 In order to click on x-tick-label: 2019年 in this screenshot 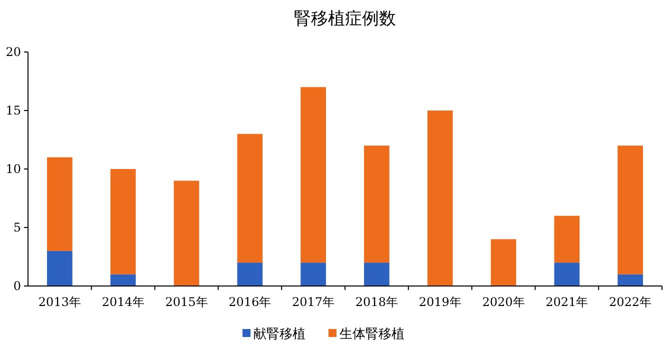, I will do `click(440, 302)`.